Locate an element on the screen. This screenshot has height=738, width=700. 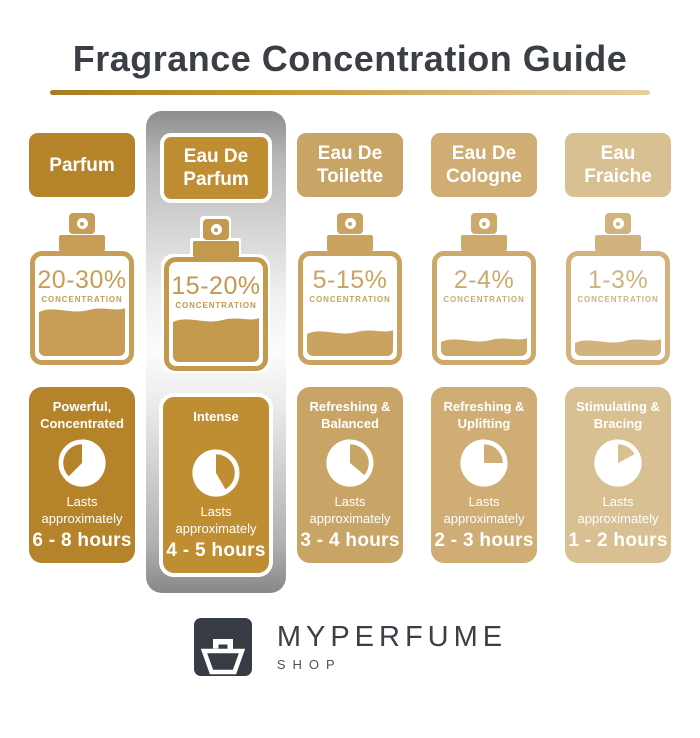
perfume-bottle-icon: 15-20% CONCENTRATION is located at coordinates (216, 295).